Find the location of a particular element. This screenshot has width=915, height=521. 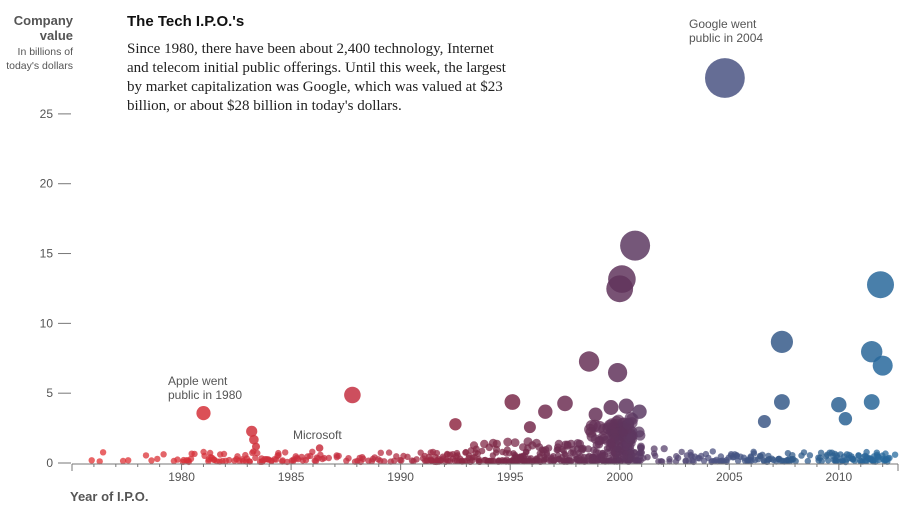

x-tick-label-1990: 1990 is located at coordinates (400, 477).